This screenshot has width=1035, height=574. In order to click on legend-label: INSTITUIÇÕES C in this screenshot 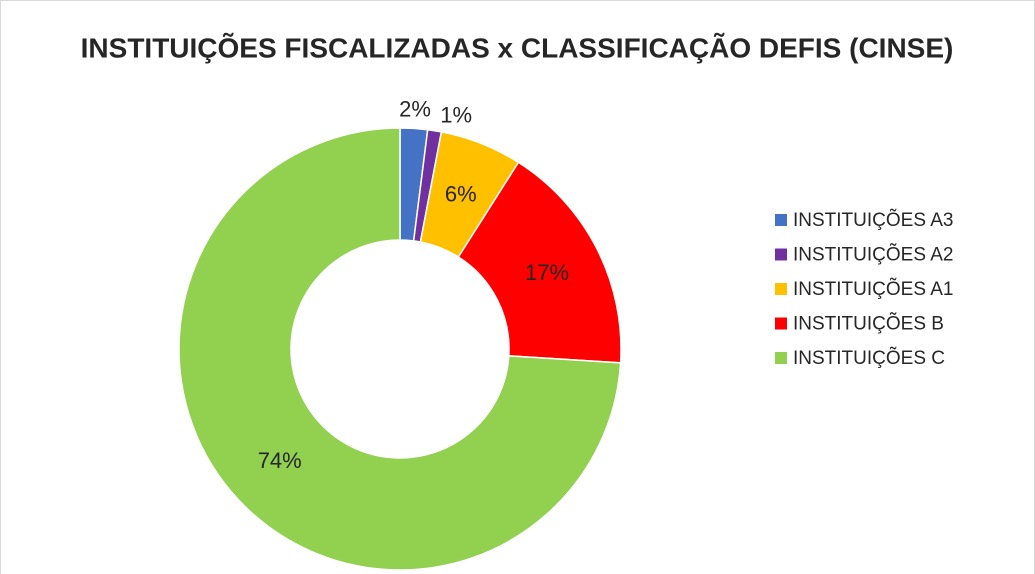, I will do `click(869, 358)`.